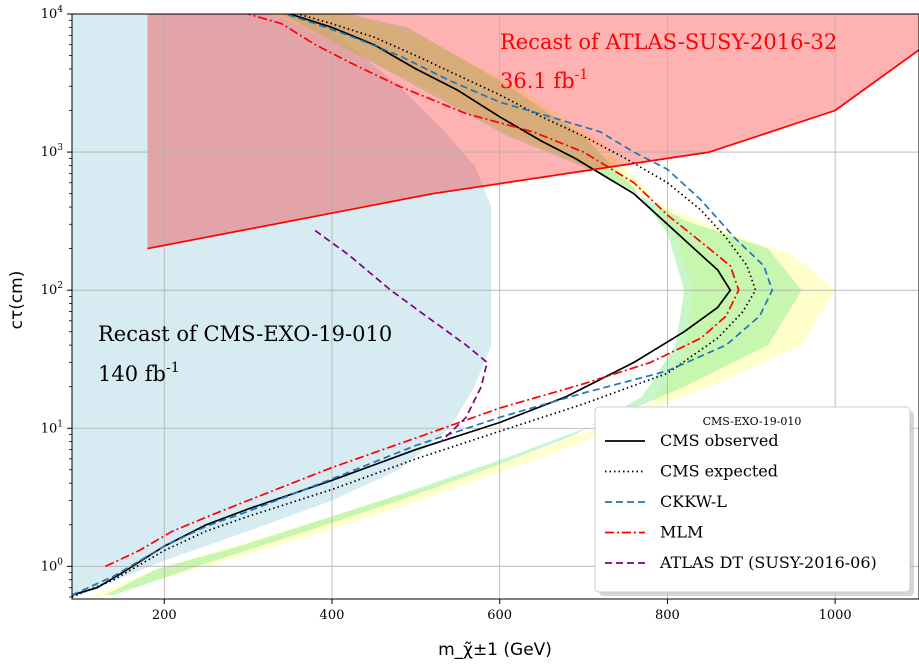 Image resolution: width=919 pixels, height=664 pixels. What do you see at coordinates (495, 650) in the screenshot?
I see `x-axis-label: m_χ̃±1 (GeV)` at bounding box center [495, 650].